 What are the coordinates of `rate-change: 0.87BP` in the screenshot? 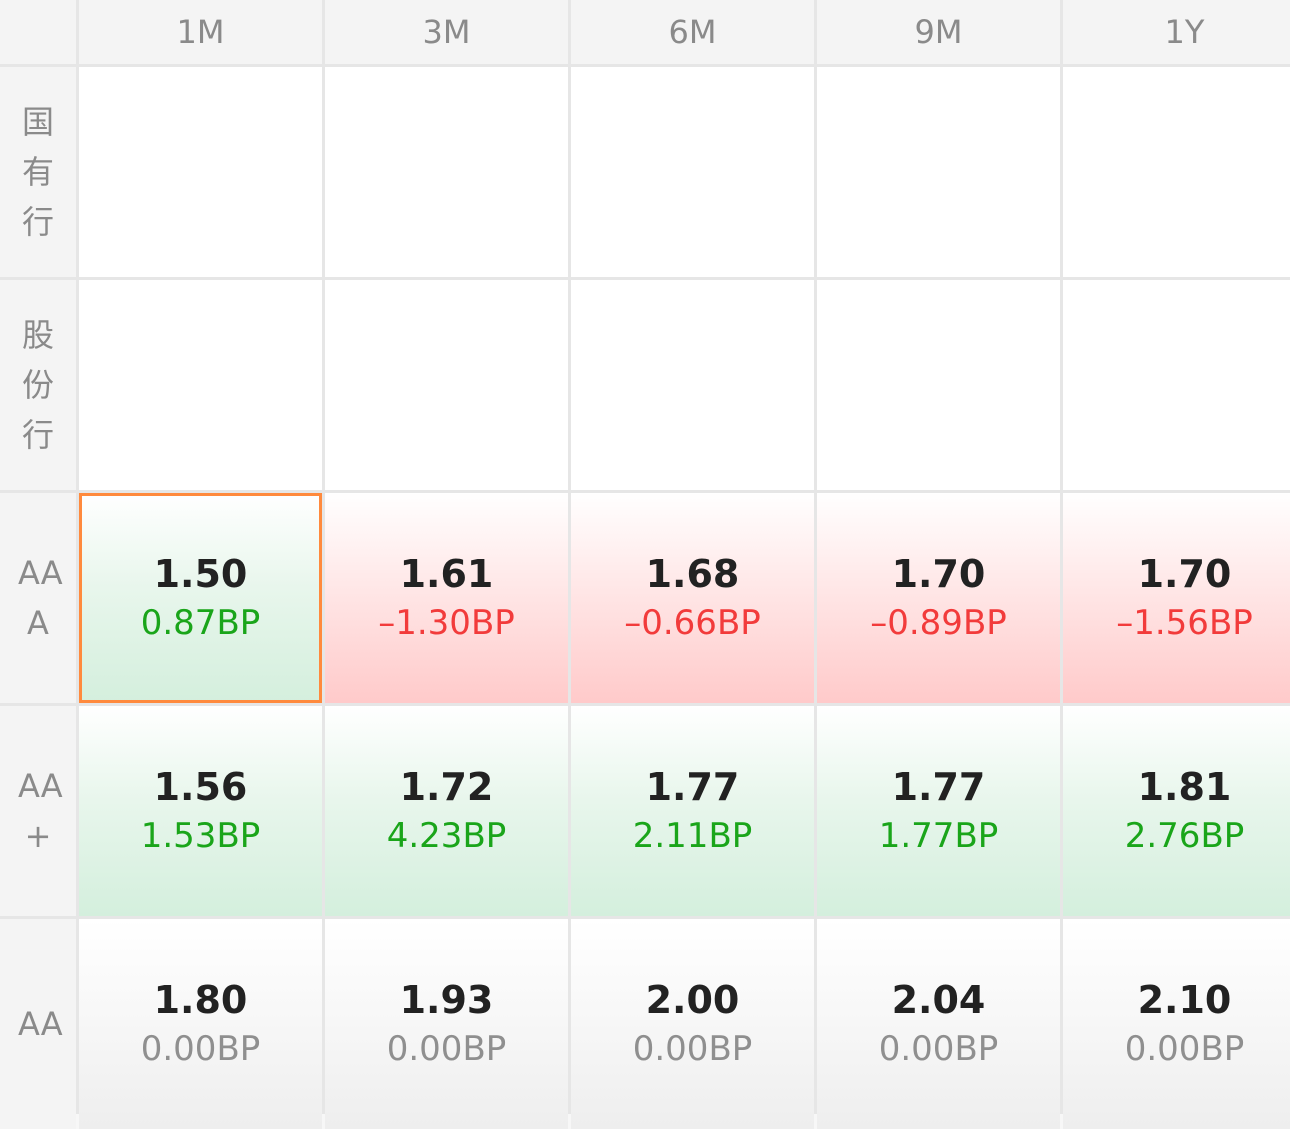 It's located at (200, 623).